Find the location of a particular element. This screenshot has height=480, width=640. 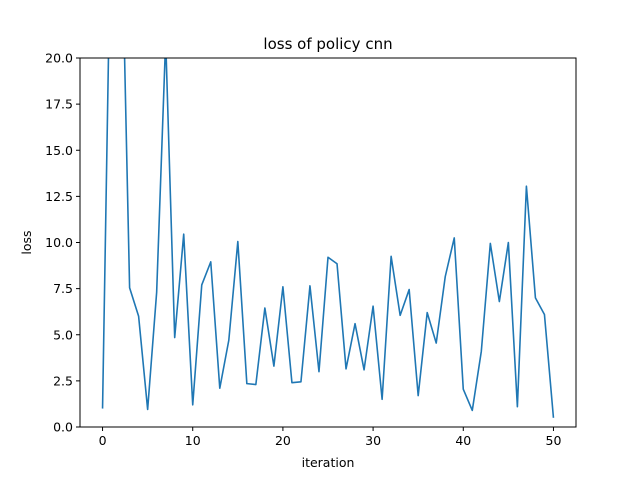

x-tick-label: 20 is located at coordinates (283, 440).